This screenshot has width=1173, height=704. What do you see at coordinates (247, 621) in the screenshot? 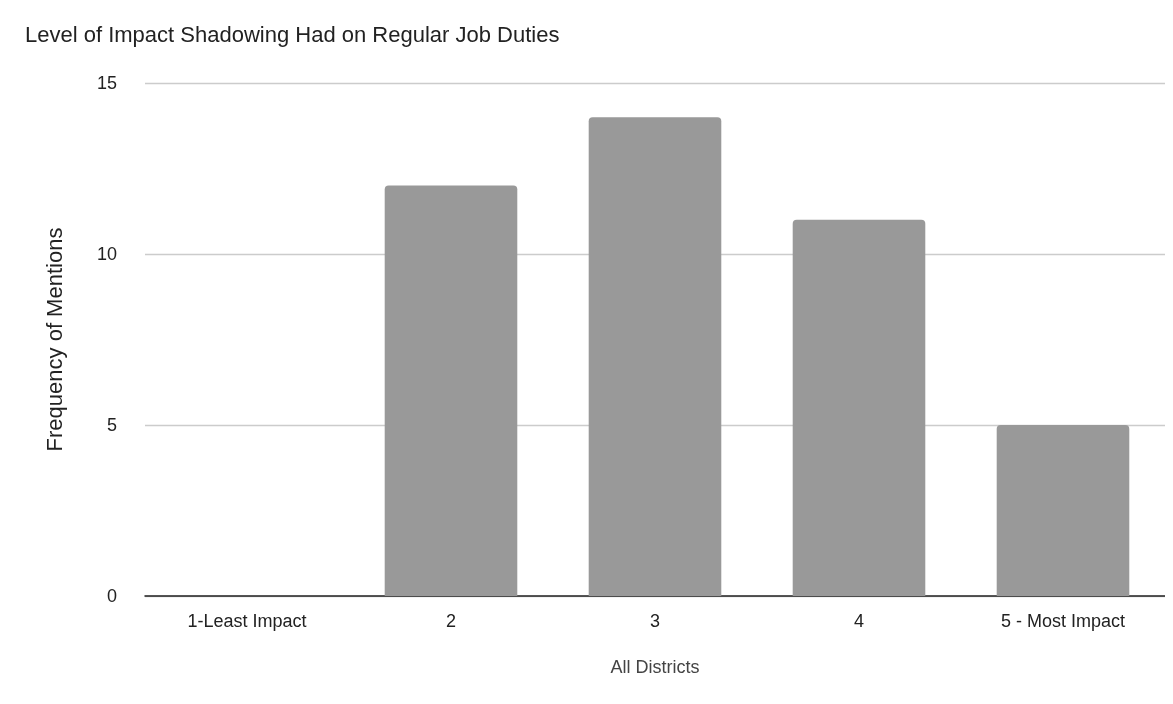
I see `x-tick-label: 1-Least Impact` at bounding box center [247, 621].